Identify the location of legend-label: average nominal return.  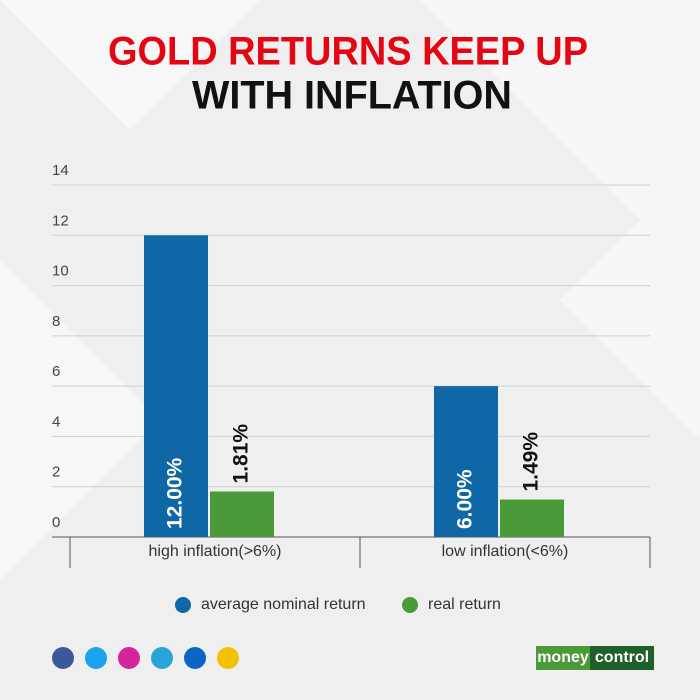
(283, 604).